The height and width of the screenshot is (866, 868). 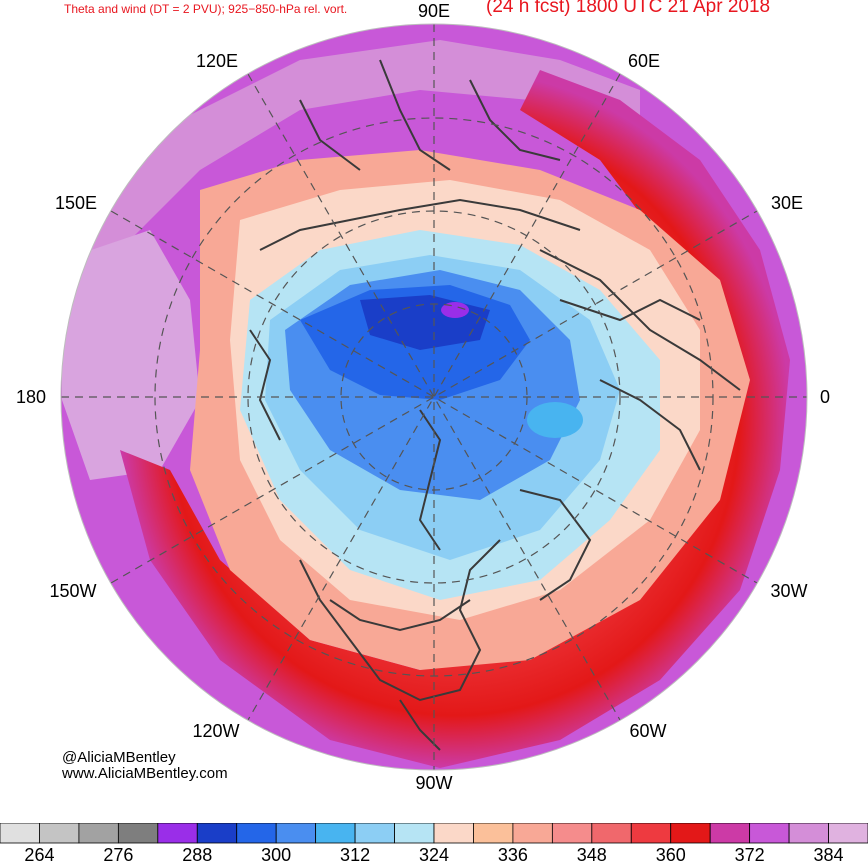 I want to click on right-title: (24 h fcst) 1800 UTC 21 Apr 2018, so click(x=628, y=8).